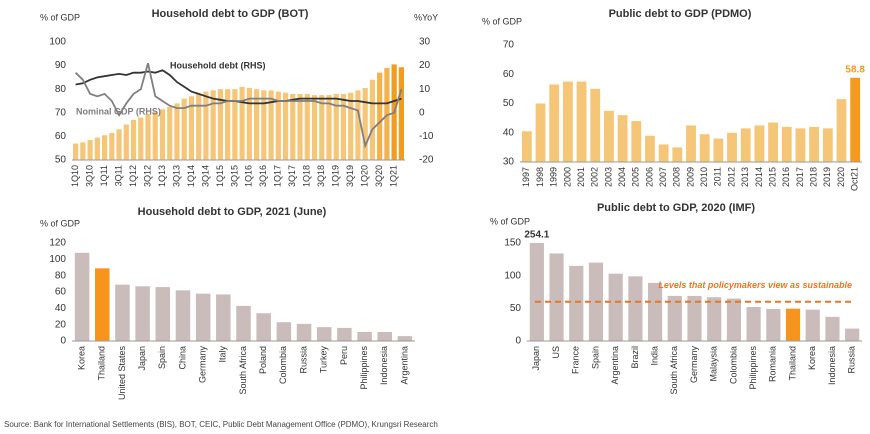  What do you see at coordinates (324, 360) in the screenshot?
I see `x-tick-label: Turkey` at bounding box center [324, 360].